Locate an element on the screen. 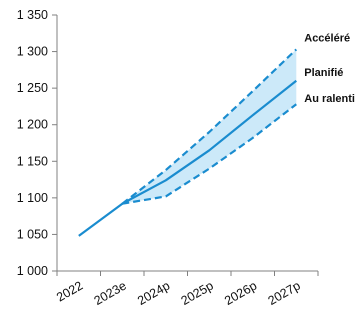  x-tick-label: 2023e is located at coordinates (110, 293).